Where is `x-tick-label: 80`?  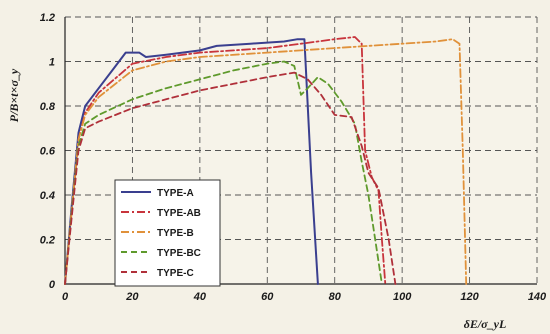 x-tick-label: 80 is located at coordinates (335, 297).